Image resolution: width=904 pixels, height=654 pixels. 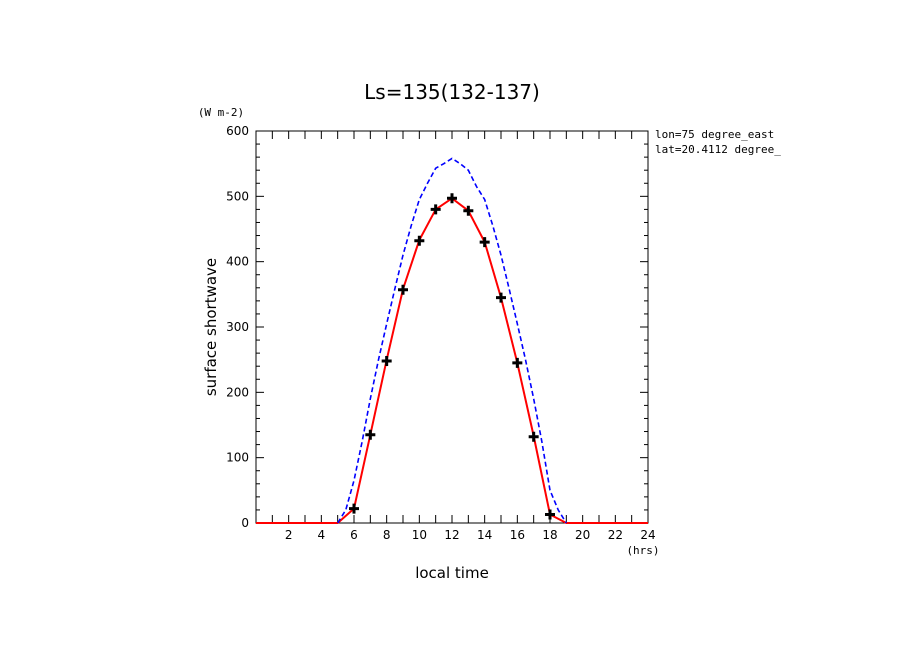 I want to click on x-tick-label: 6, so click(x=354, y=535).